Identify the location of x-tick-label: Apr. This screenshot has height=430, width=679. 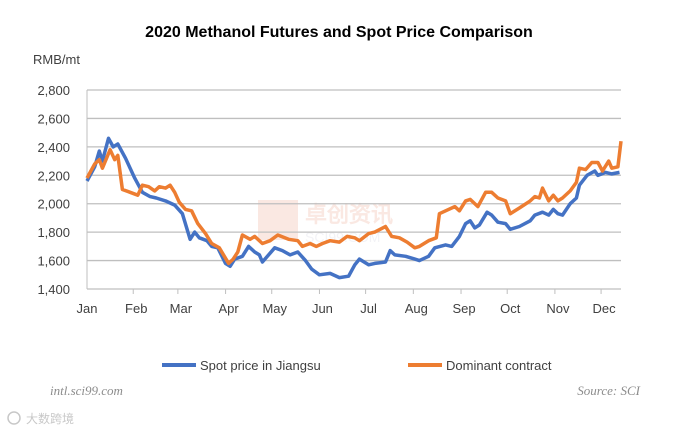
(228, 308).